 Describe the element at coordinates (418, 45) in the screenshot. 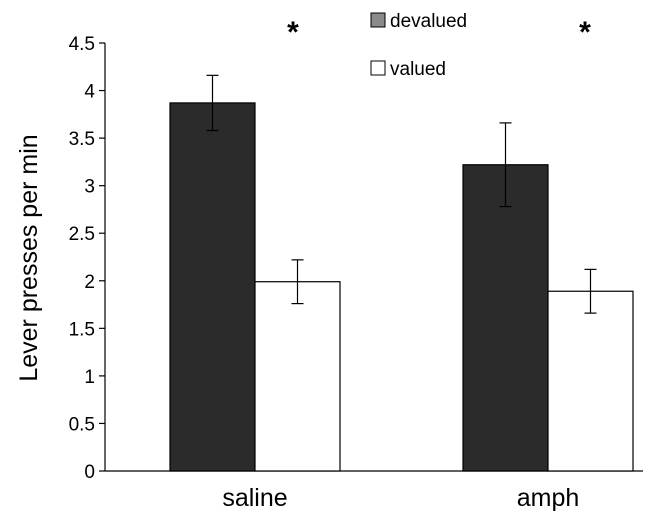

I see `legend: devalued valued` at that location.